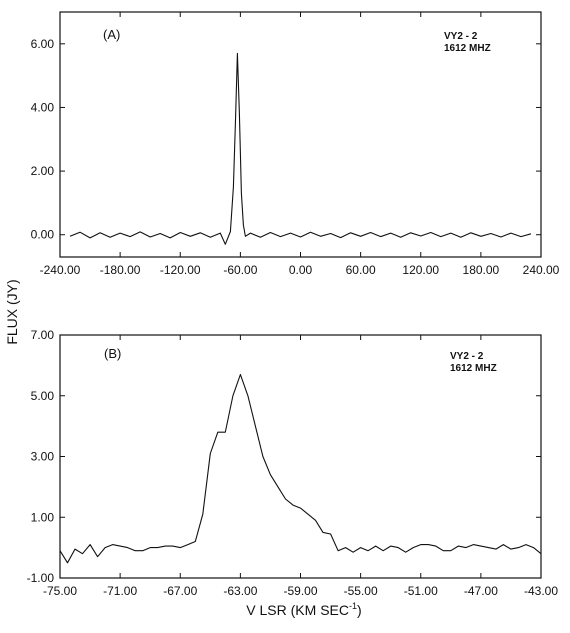 The height and width of the screenshot is (633, 570). Describe the element at coordinates (60, 270) in the screenshot. I see `panel-a-x-tick-label: -240.00` at that location.